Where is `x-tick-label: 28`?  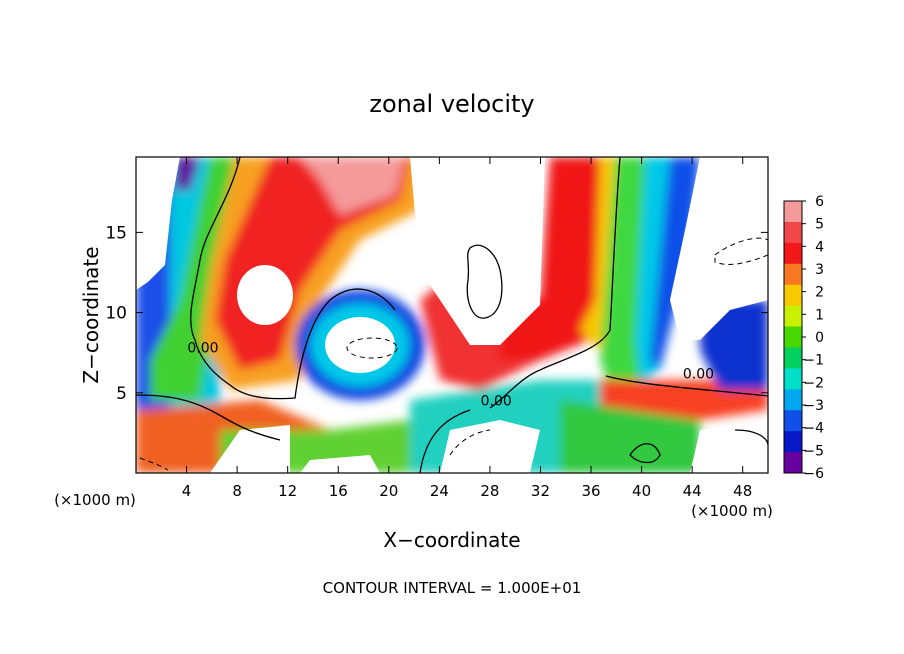 x-tick-label: 28 is located at coordinates (489, 491).